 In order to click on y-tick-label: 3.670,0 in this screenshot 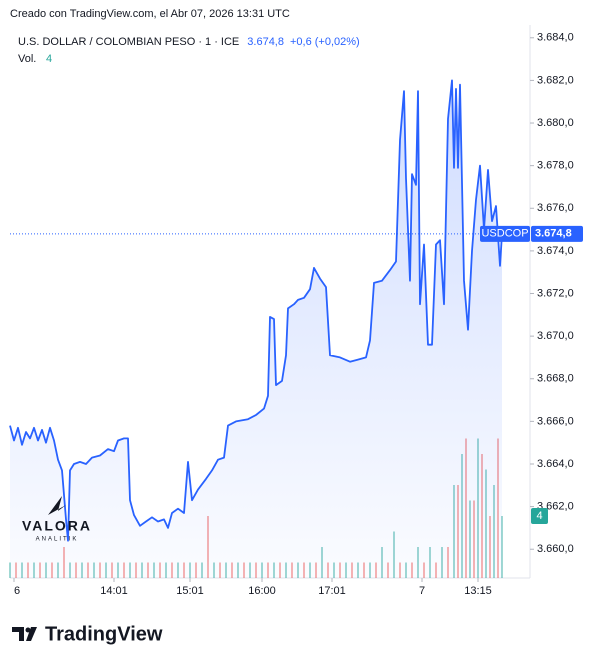, I will do `click(555, 336)`.